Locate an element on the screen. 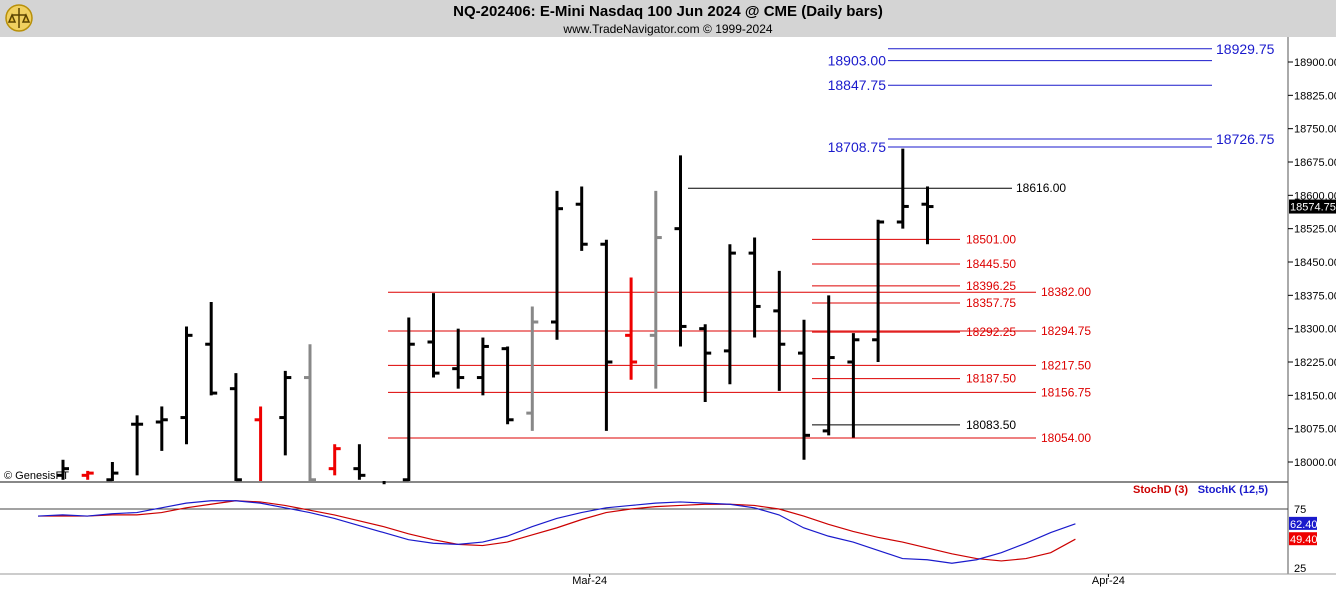 The height and width of the screenshot is (591, 1336). level-label: 18294.75 is located at coordinates (1066, 331).